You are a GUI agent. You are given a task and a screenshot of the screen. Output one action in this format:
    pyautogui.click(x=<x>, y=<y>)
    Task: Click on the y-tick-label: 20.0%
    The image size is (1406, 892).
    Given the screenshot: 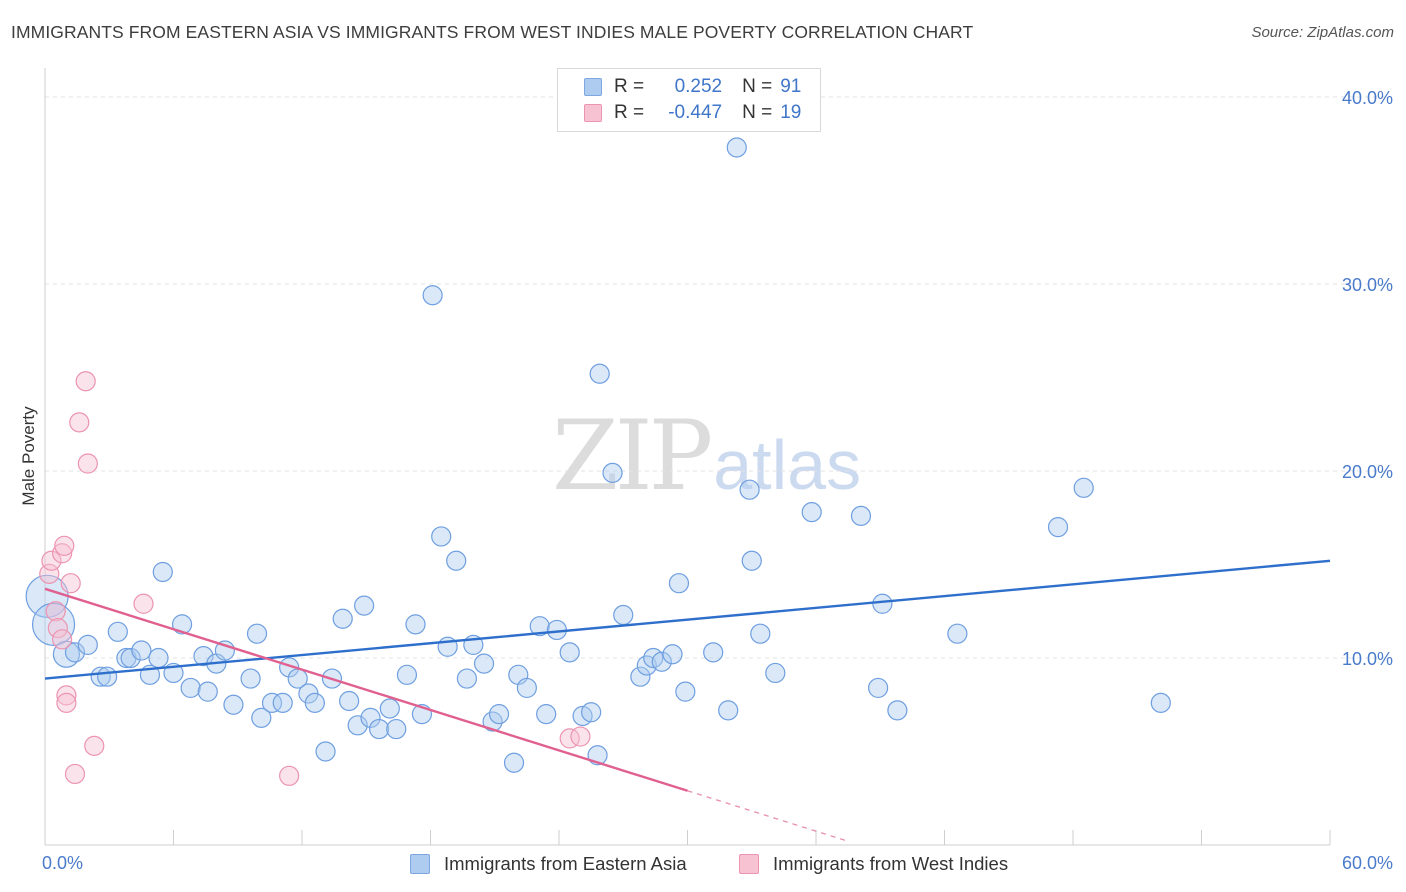 What is the action you would take?
    pyautogui.click(x=1367, y=472)
    